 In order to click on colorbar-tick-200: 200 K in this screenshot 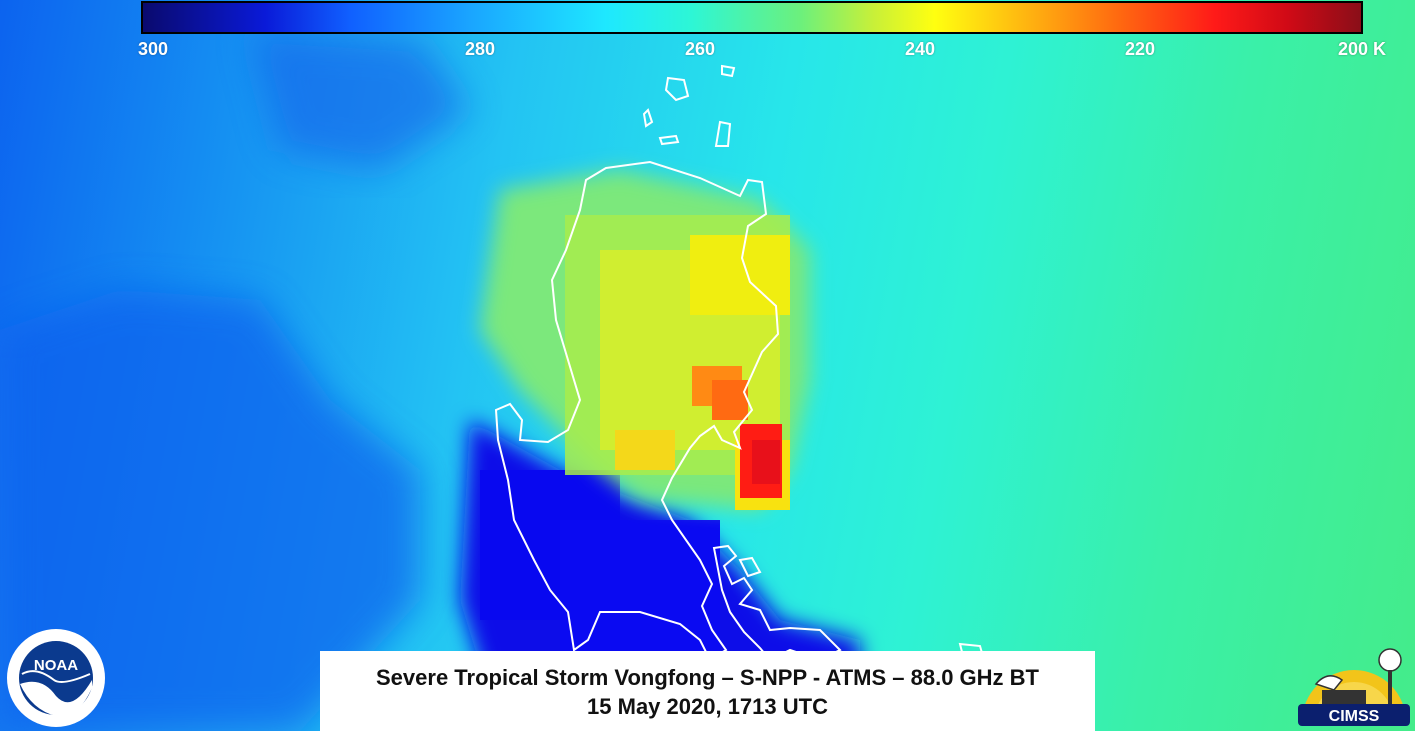, I will do `click(1362, 49)`.